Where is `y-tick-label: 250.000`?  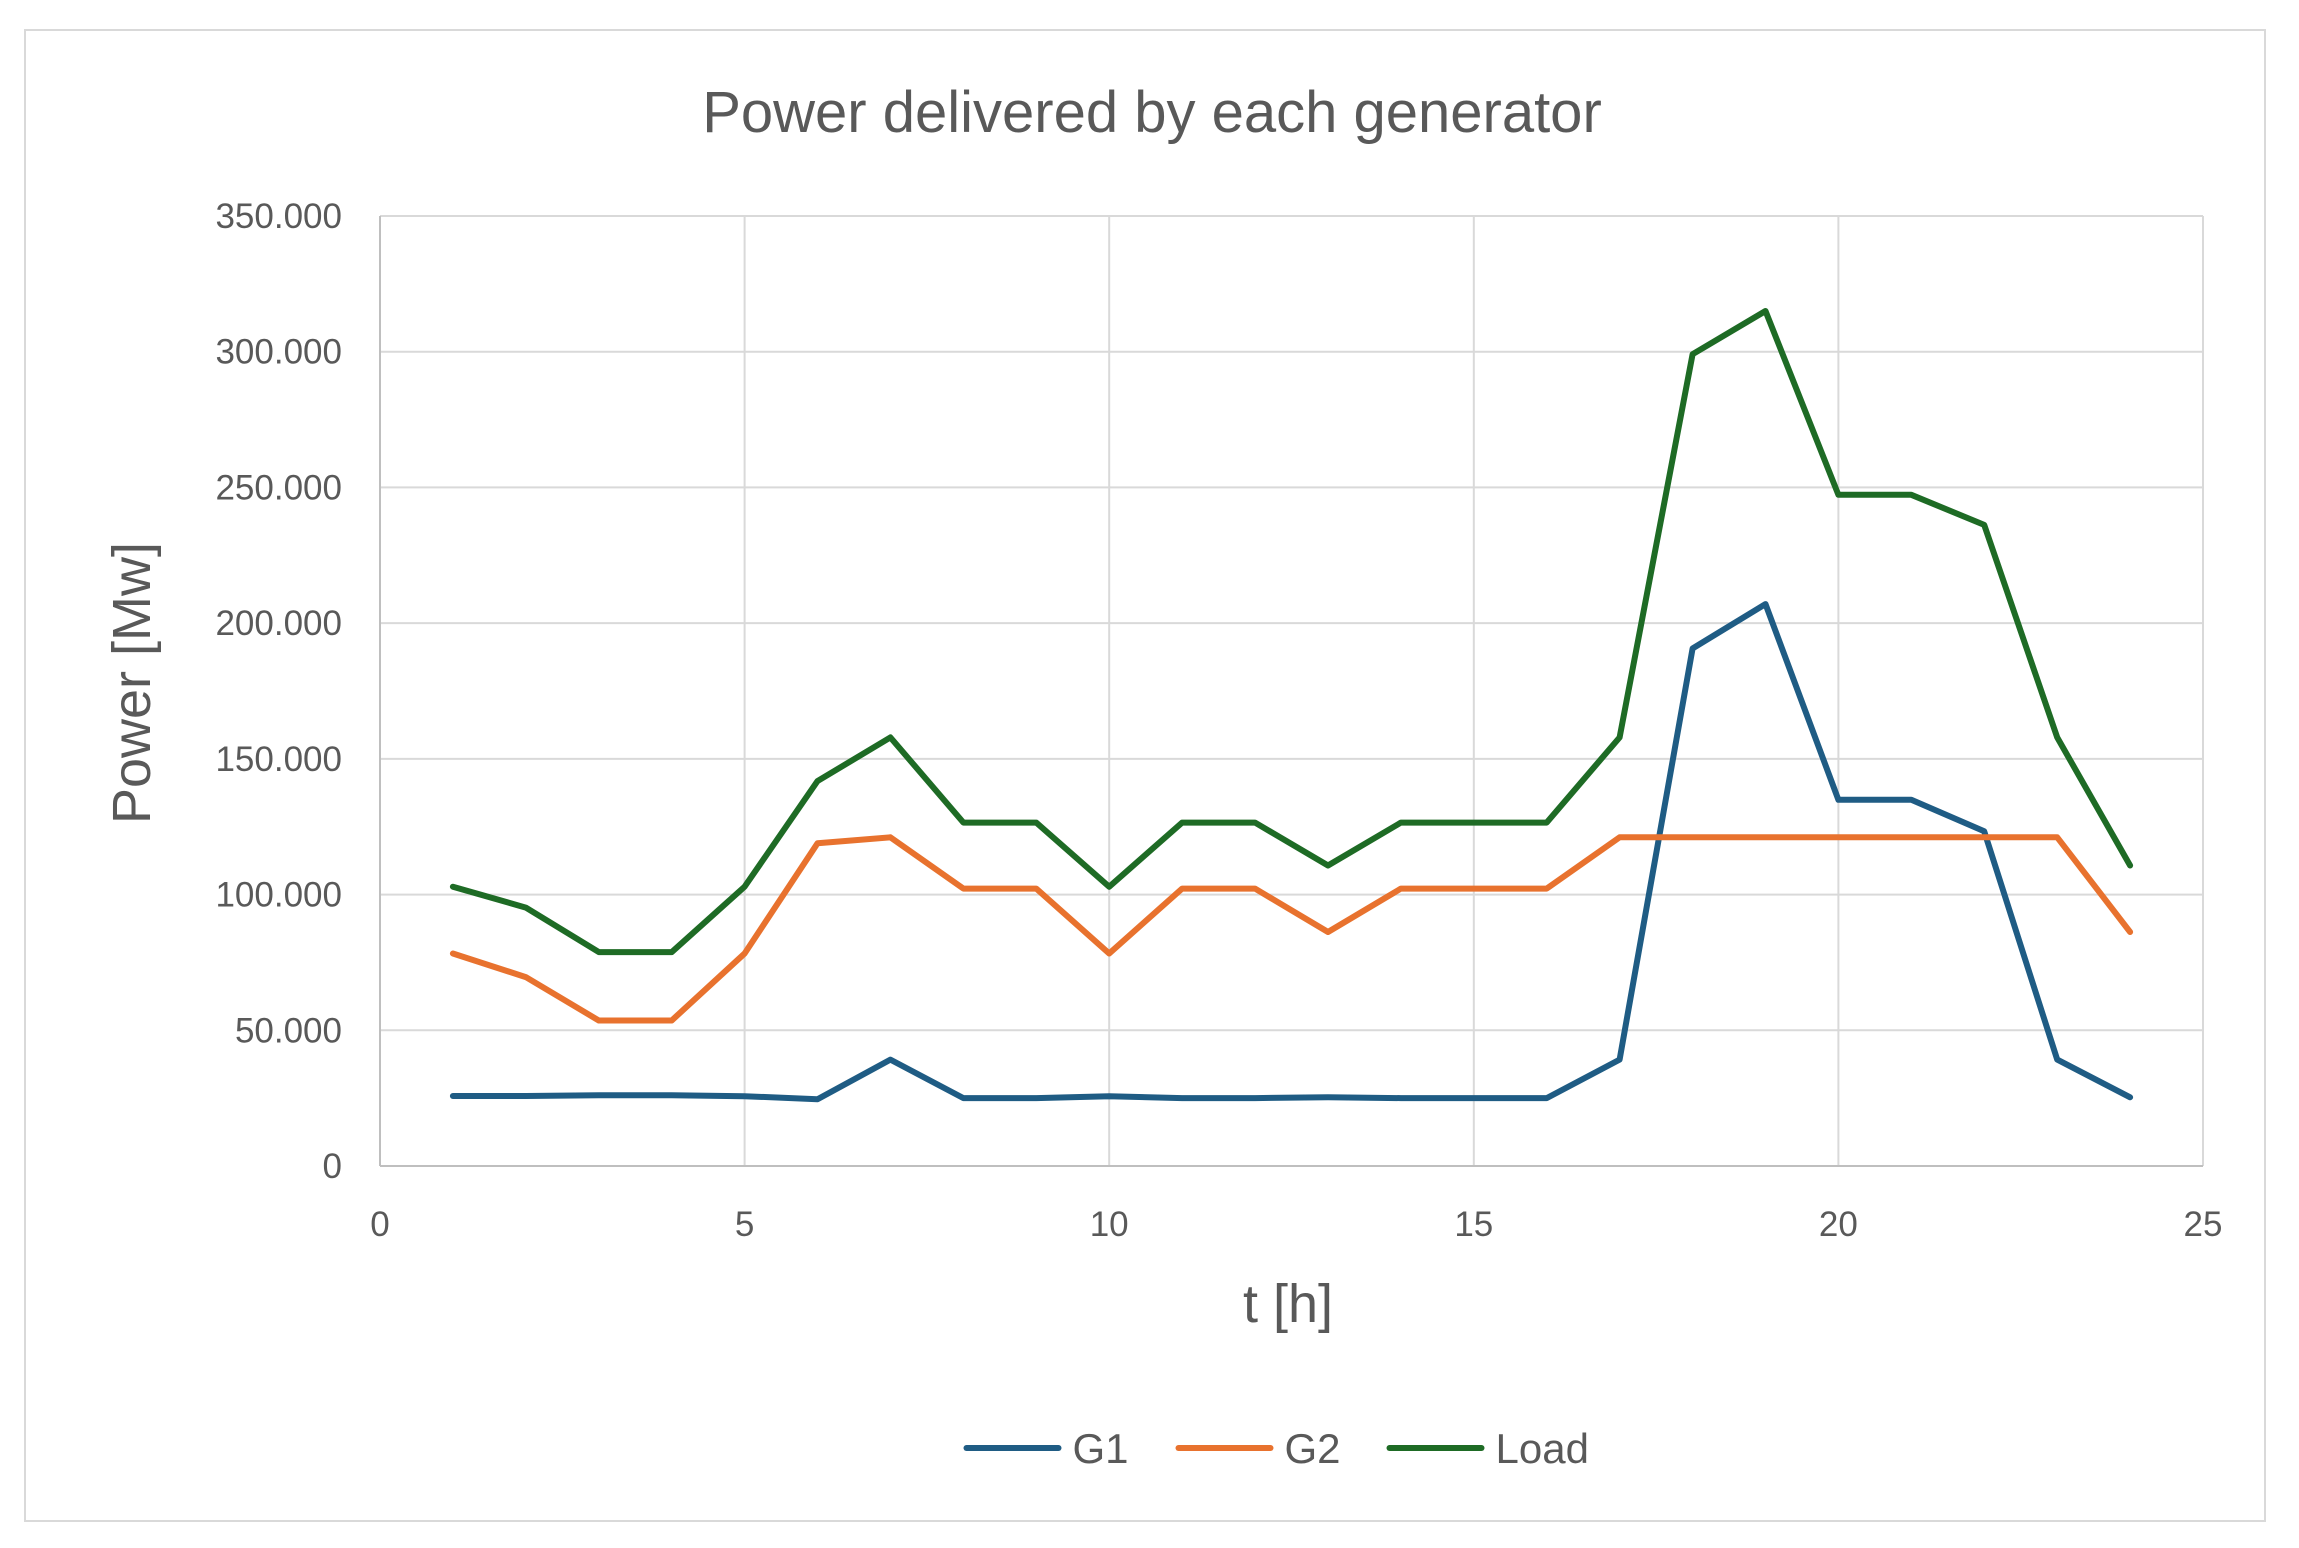
y-tick-label: 250.000 is located at coordinates (278, 487).